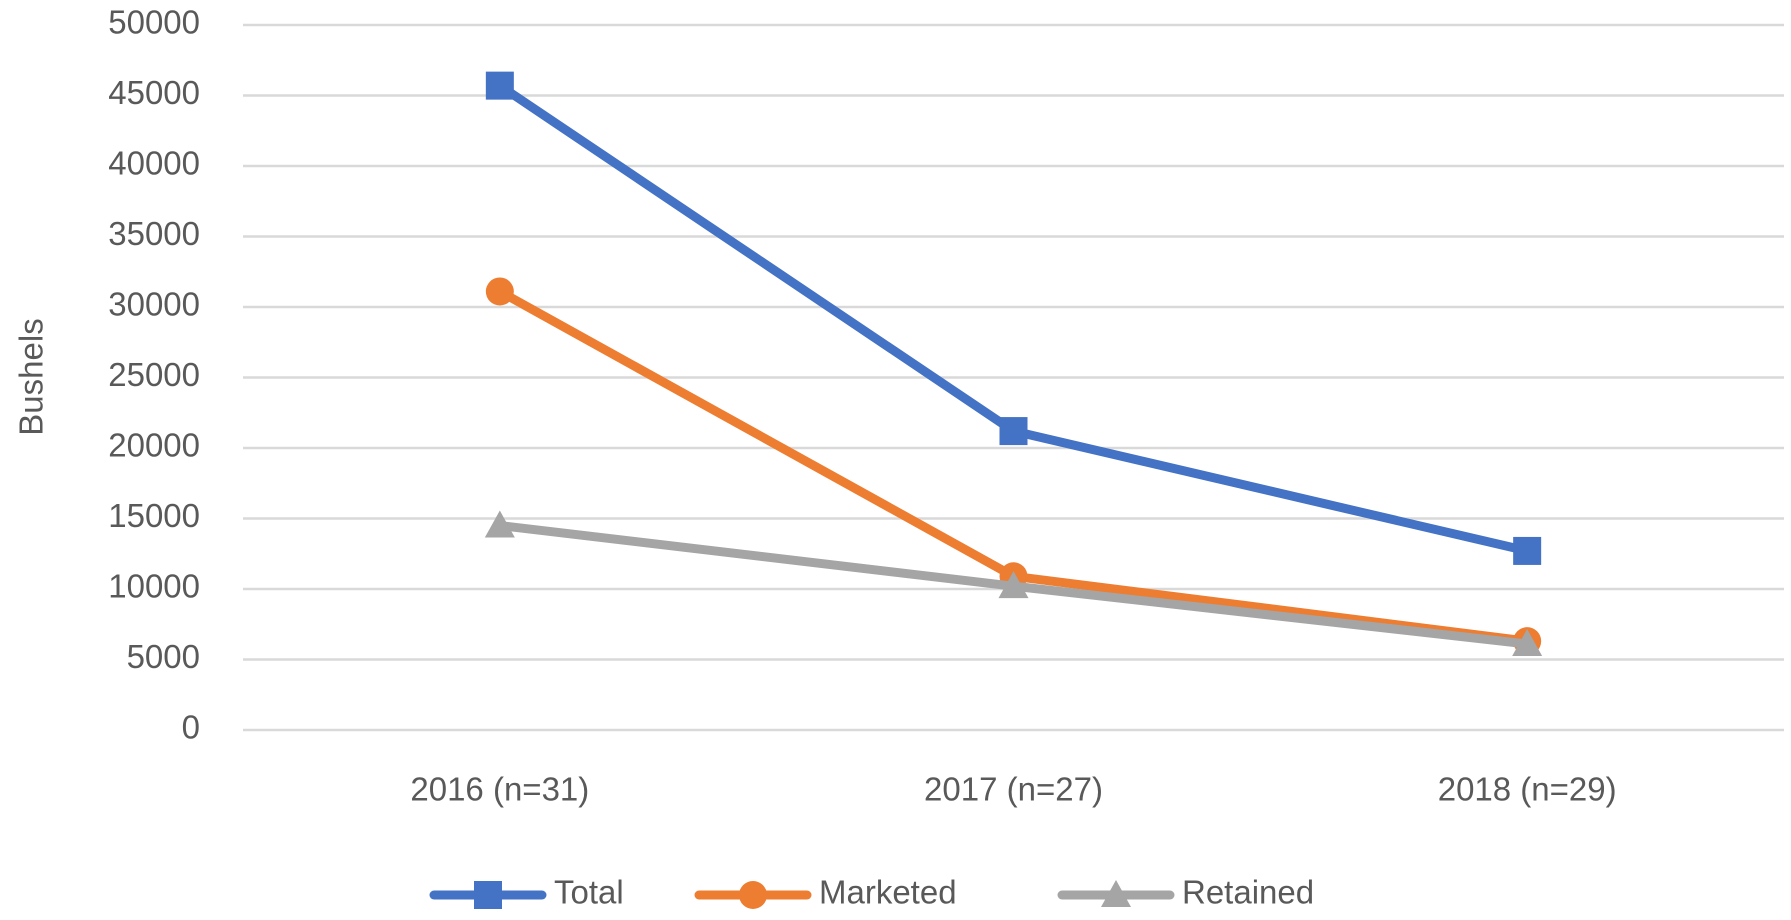  I want to click on y-axis-label: Bushels, so click(31, 376).